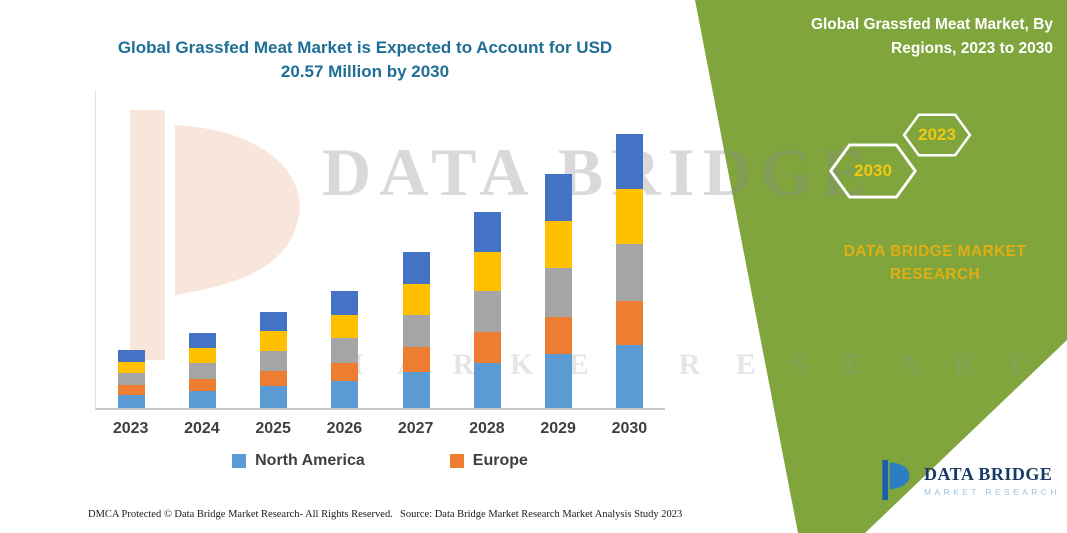 The height and width of the screenshot is (533, 1067). What do you see at coordinates (273, 428) in the screenshot?
I see `x-axis-label: 2025` at bounding box center [273, 428].